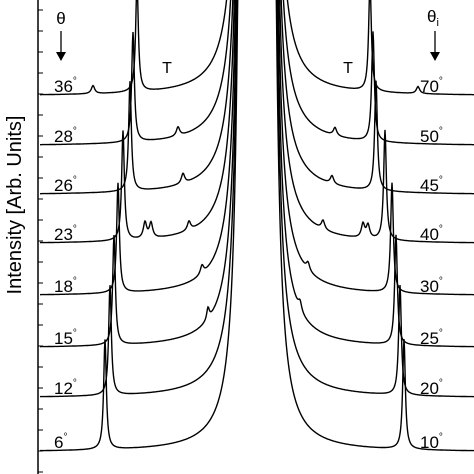  I want to click on peak-label-t-right: T, so click(348, 68).